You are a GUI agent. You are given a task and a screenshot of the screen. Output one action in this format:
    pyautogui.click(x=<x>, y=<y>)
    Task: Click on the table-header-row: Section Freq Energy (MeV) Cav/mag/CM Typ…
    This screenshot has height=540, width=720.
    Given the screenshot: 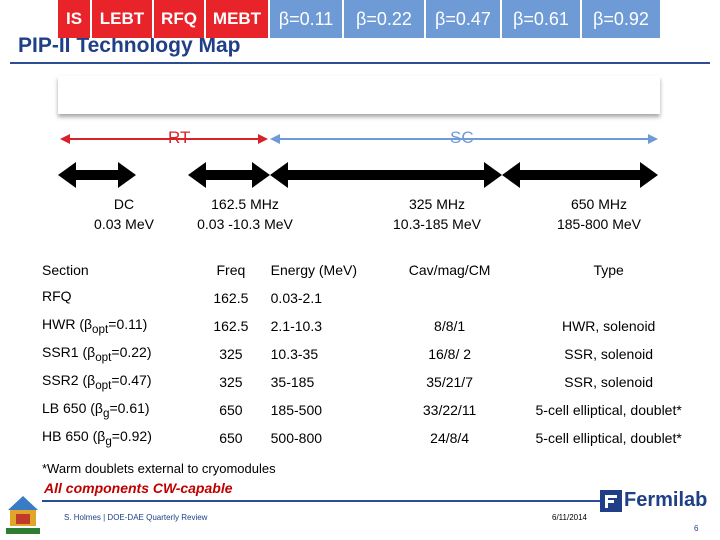 What is the action you would take?
    pyautogui.click(x=368, y=270)
    